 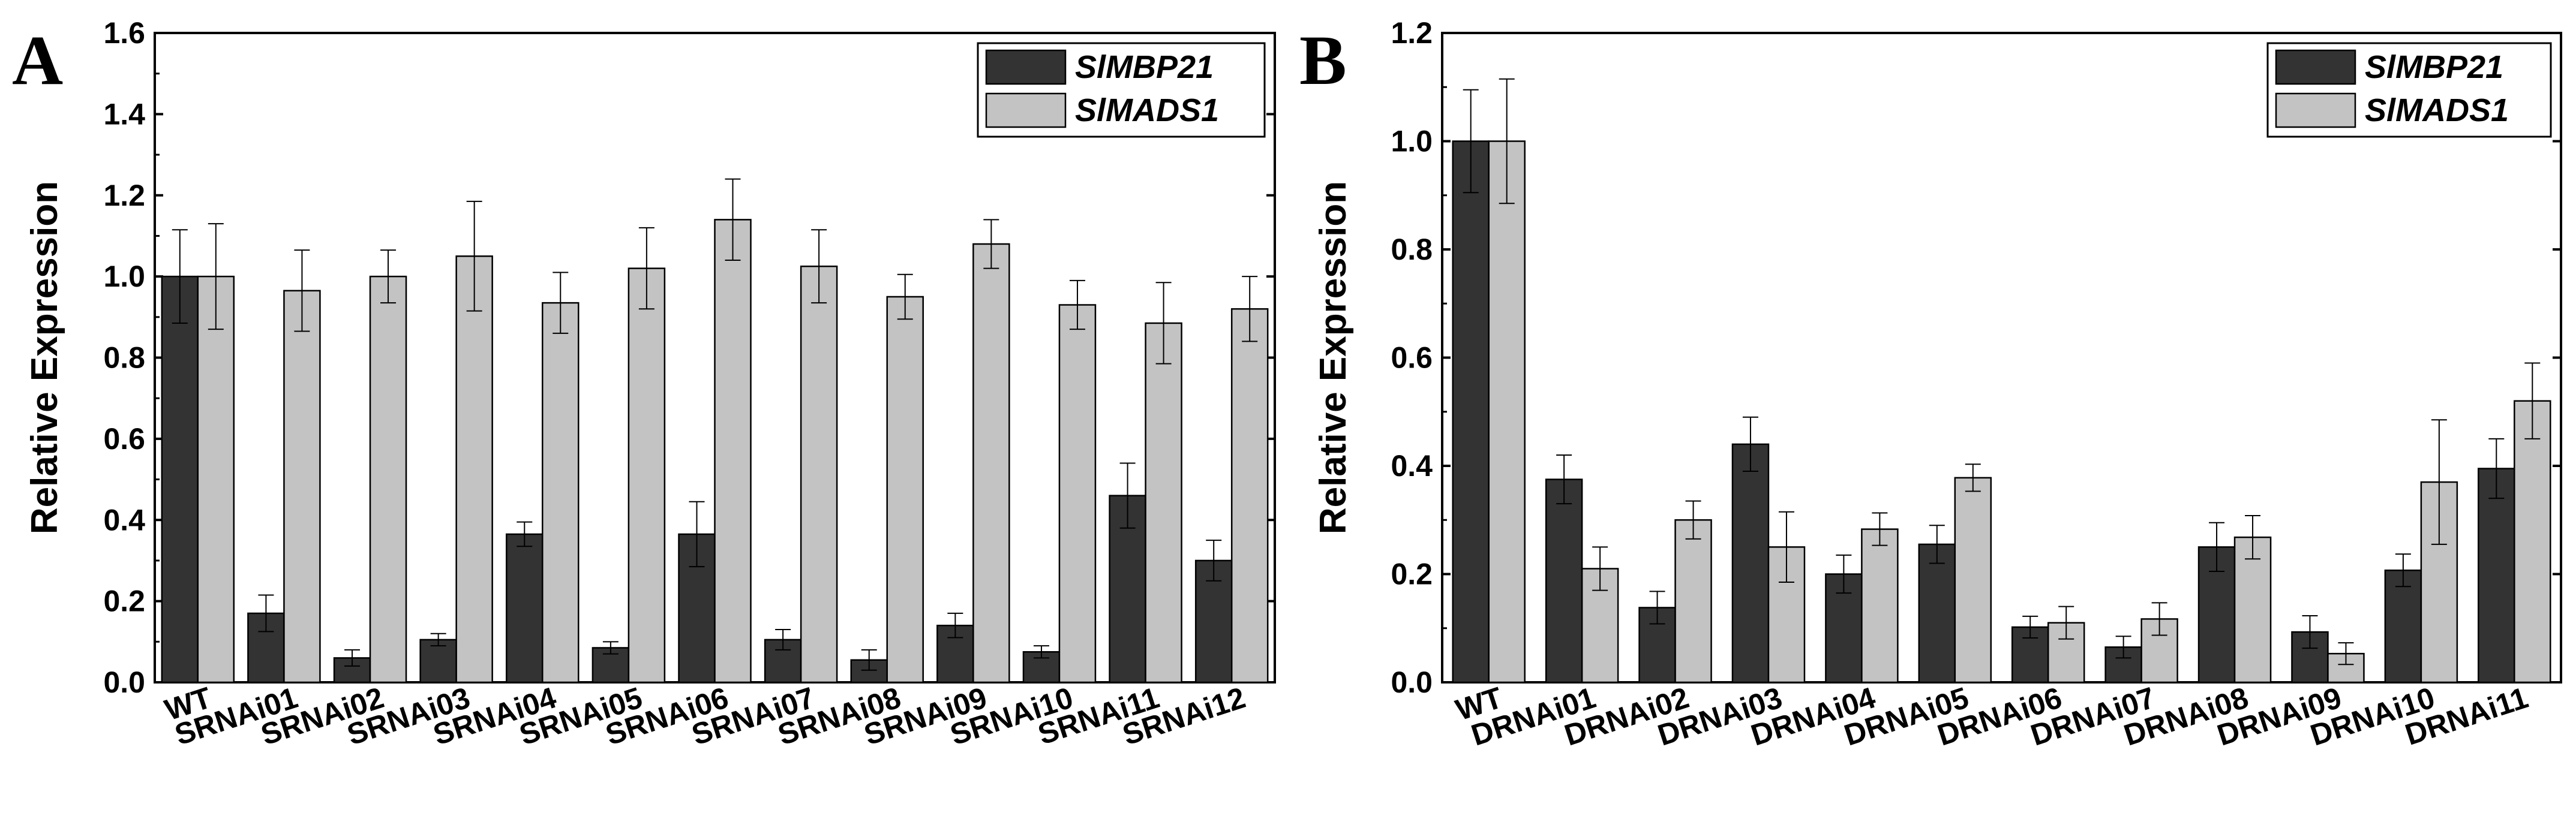 I want to click on y-tick-label: 1.4, so click(x=124, y=114).